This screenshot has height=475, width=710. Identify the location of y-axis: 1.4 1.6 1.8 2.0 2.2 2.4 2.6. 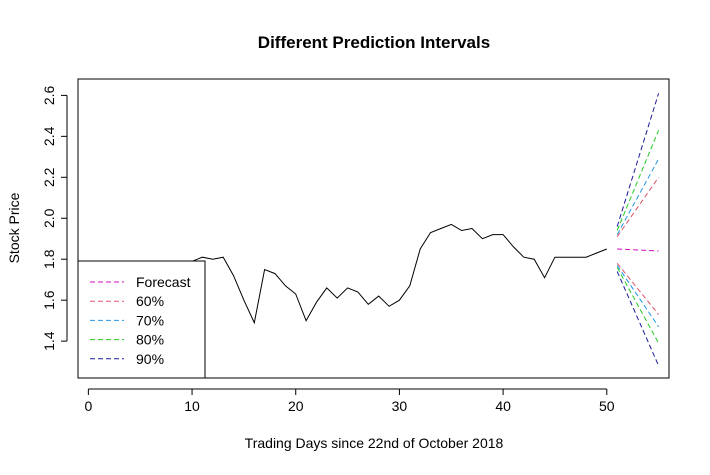
(54, 218).